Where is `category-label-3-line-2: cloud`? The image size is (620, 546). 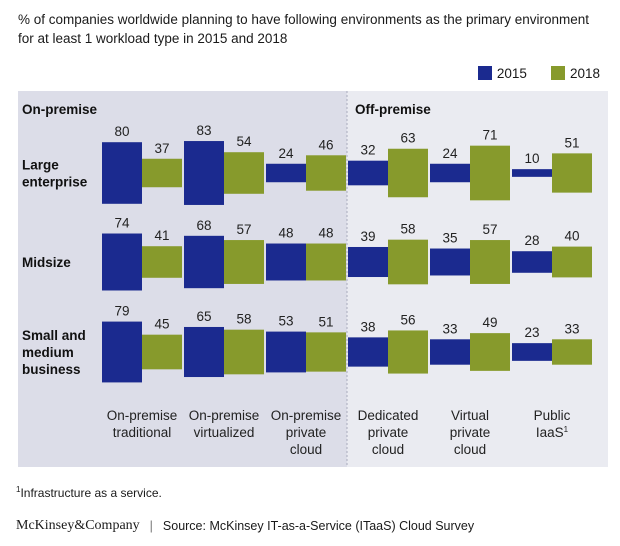 category-label-3-line-2: cloud is located at coordinates (388, 449).